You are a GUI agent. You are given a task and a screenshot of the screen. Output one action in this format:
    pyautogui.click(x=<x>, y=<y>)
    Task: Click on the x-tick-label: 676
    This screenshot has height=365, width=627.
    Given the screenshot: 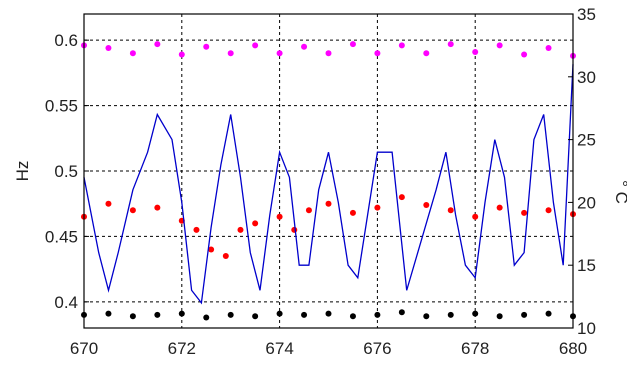 What is the action you would take?
    pyautogui.click(x=377, y=348)
    